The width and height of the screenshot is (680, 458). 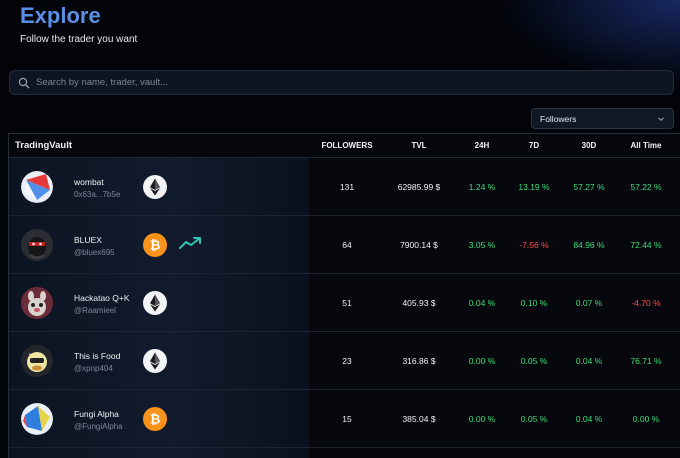 What do you see at coordinates (346, 82) in the screenshot?
I see `search-input` at bounding box center [346, 82].